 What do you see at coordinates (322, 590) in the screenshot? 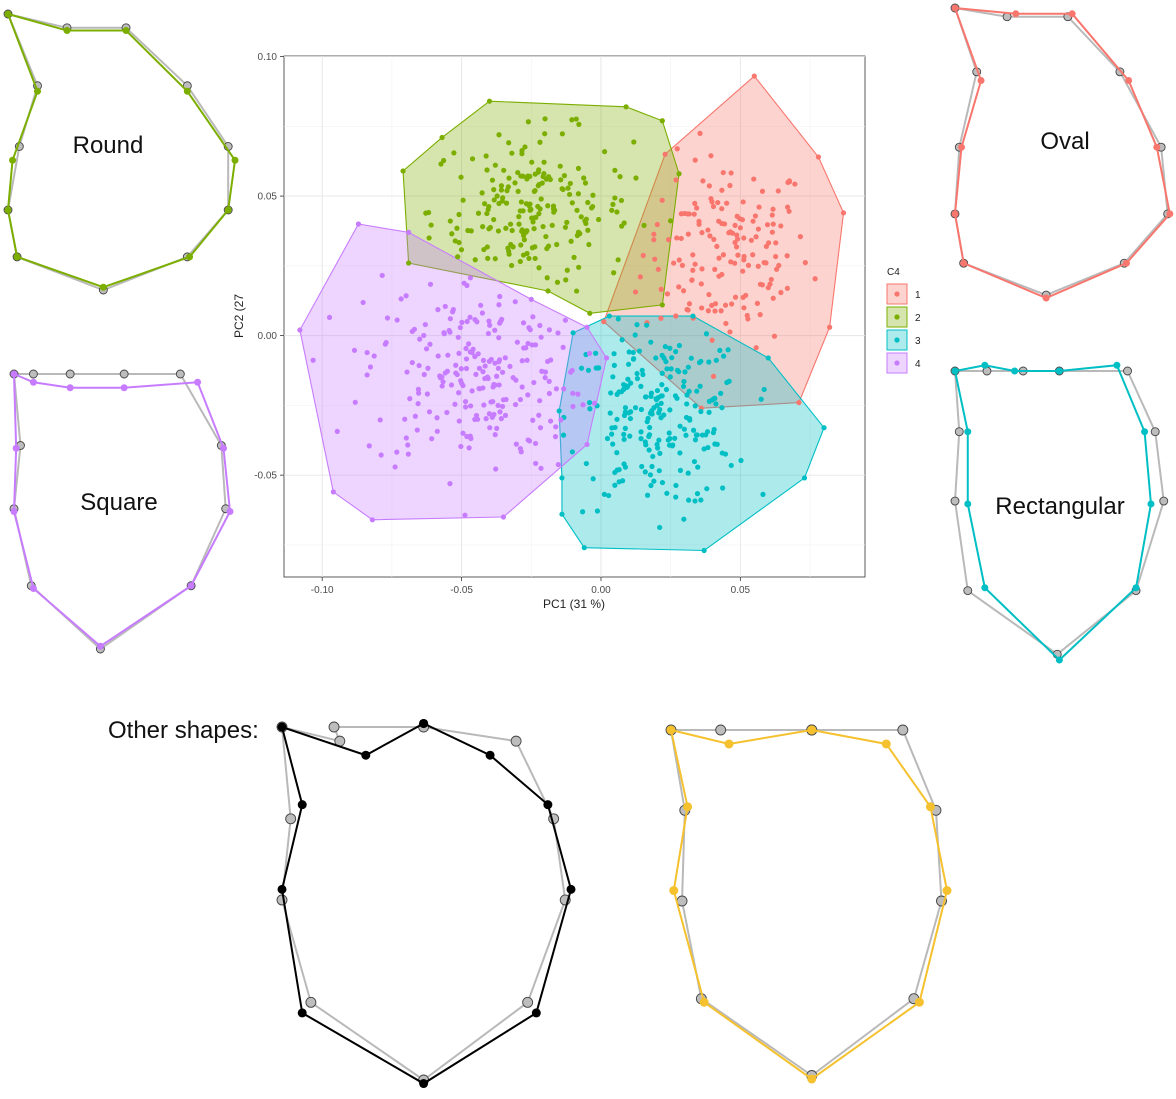
I see `x-tick-label: -0.10` at bounding box center [322, 590].